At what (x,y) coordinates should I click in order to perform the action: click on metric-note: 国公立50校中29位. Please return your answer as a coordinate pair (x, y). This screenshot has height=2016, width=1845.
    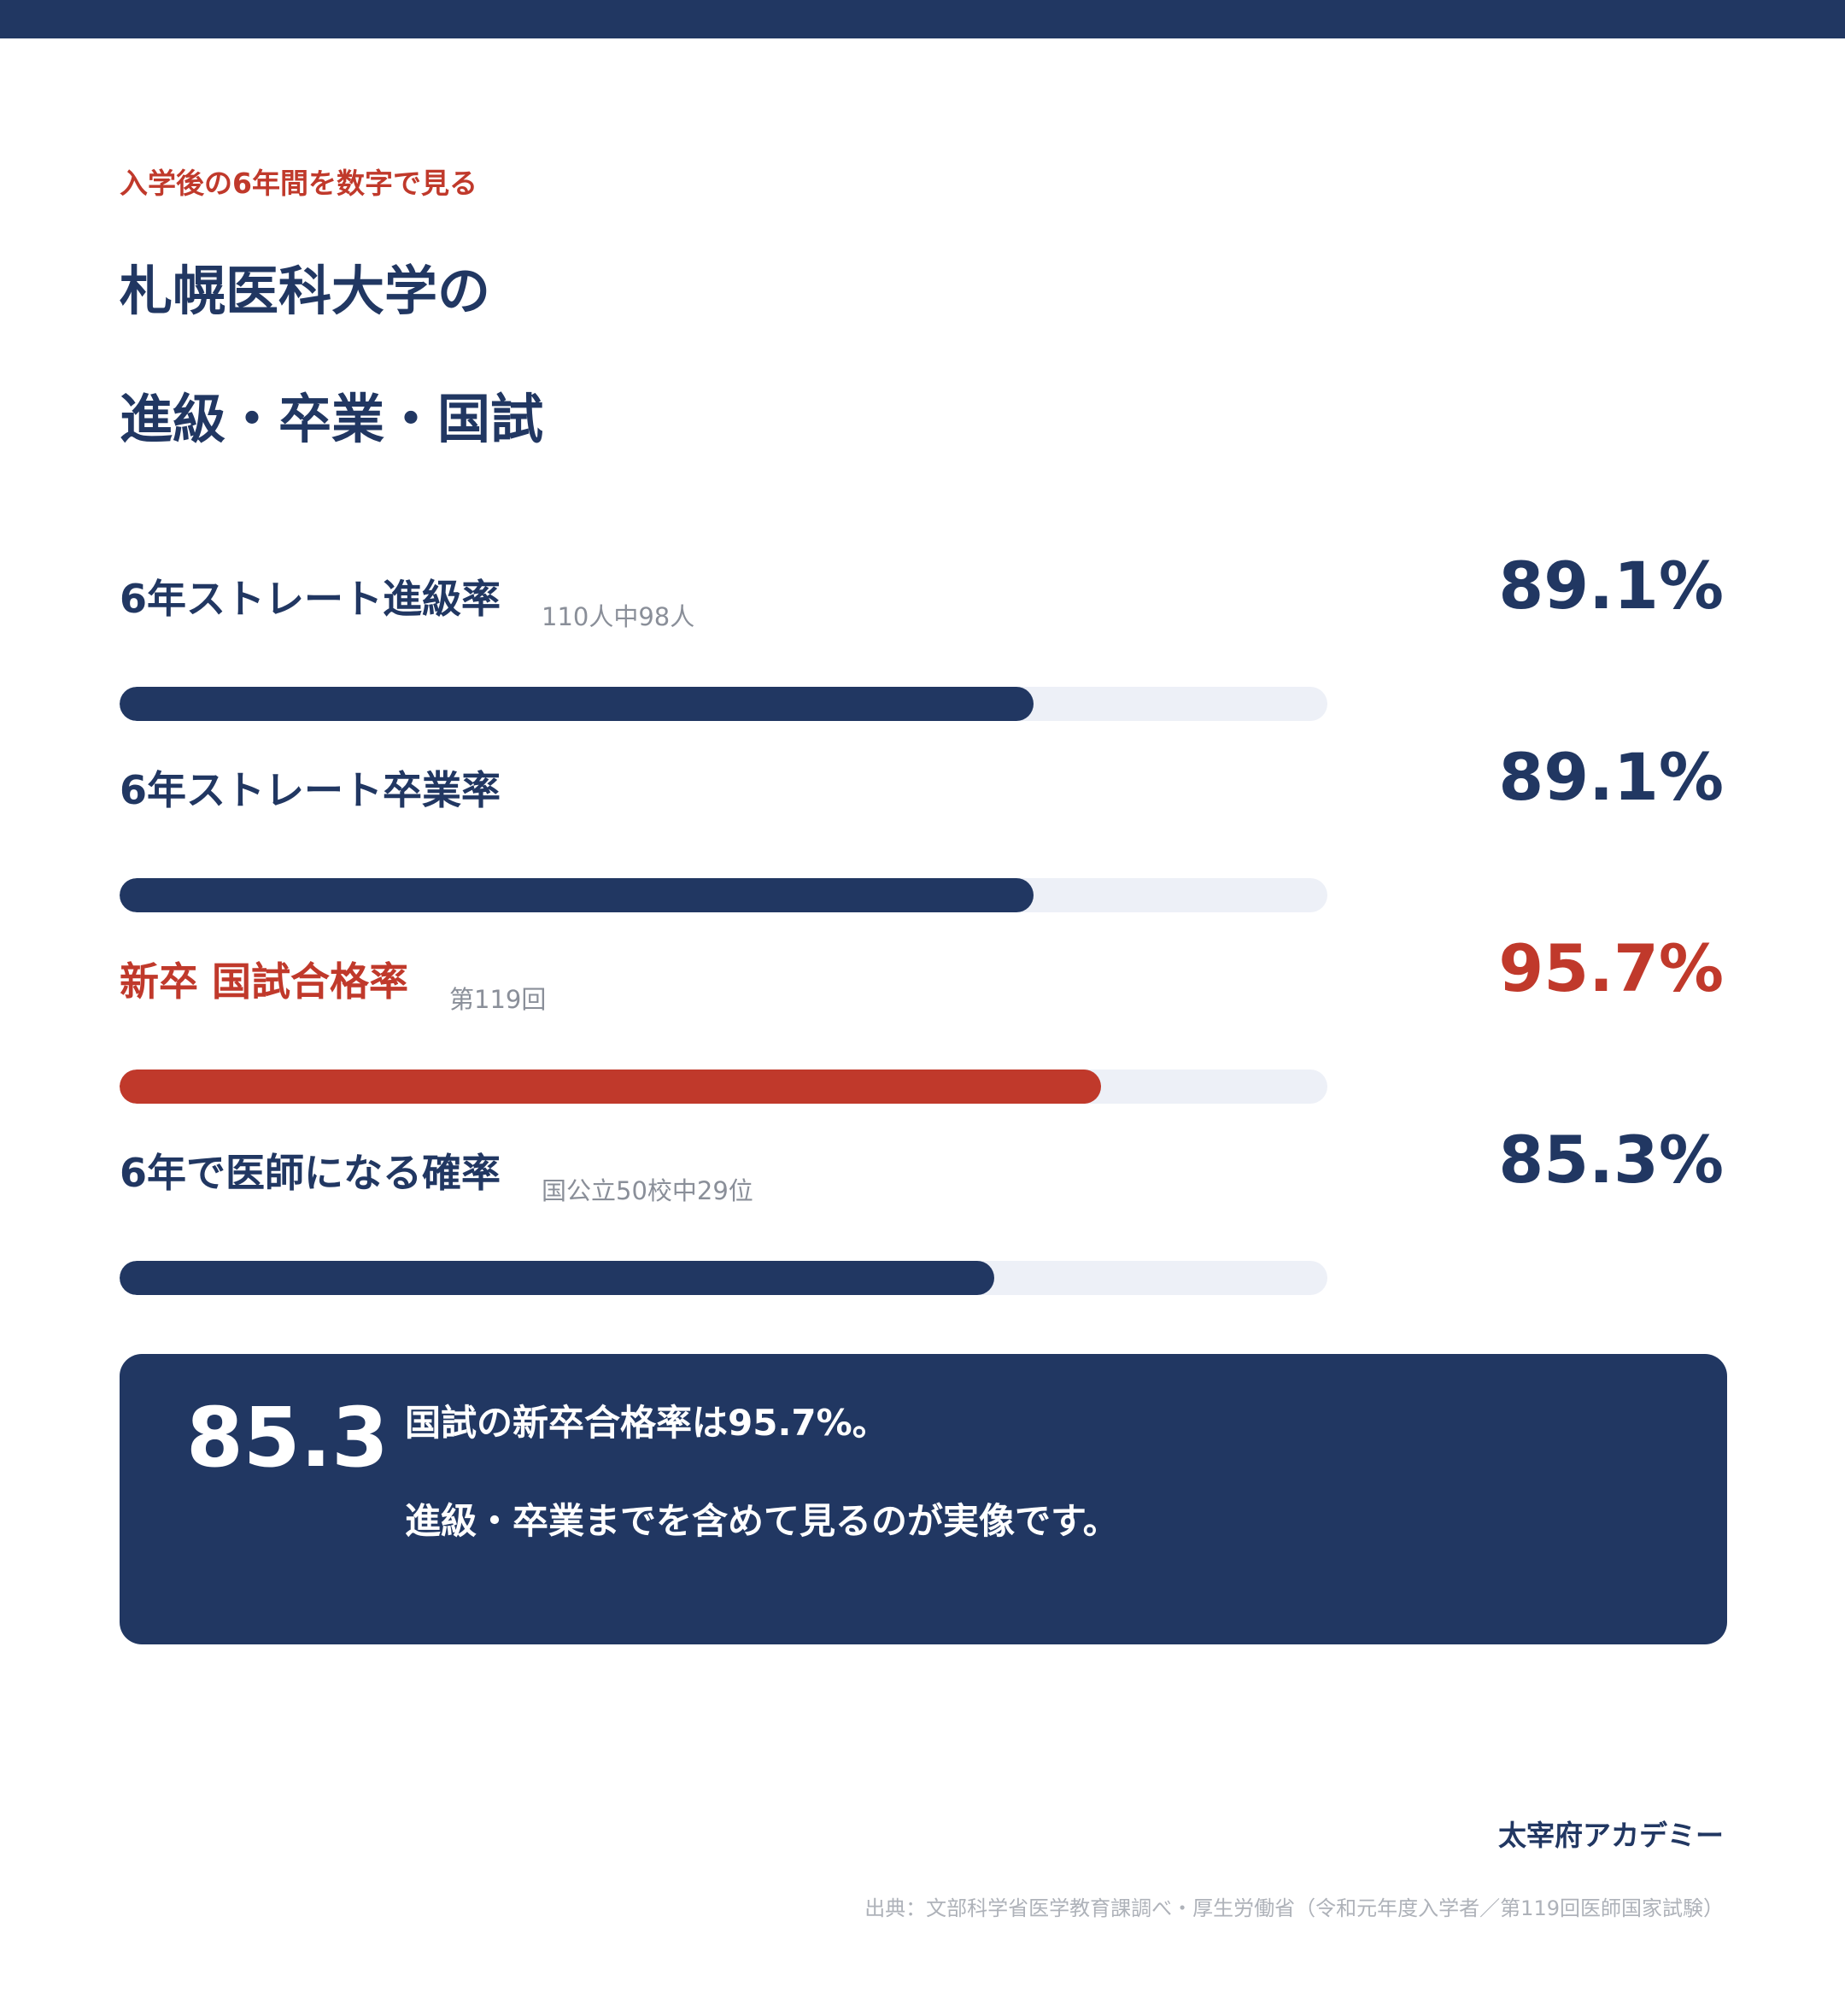
    Looking at the image, I should click on (647, 1190).